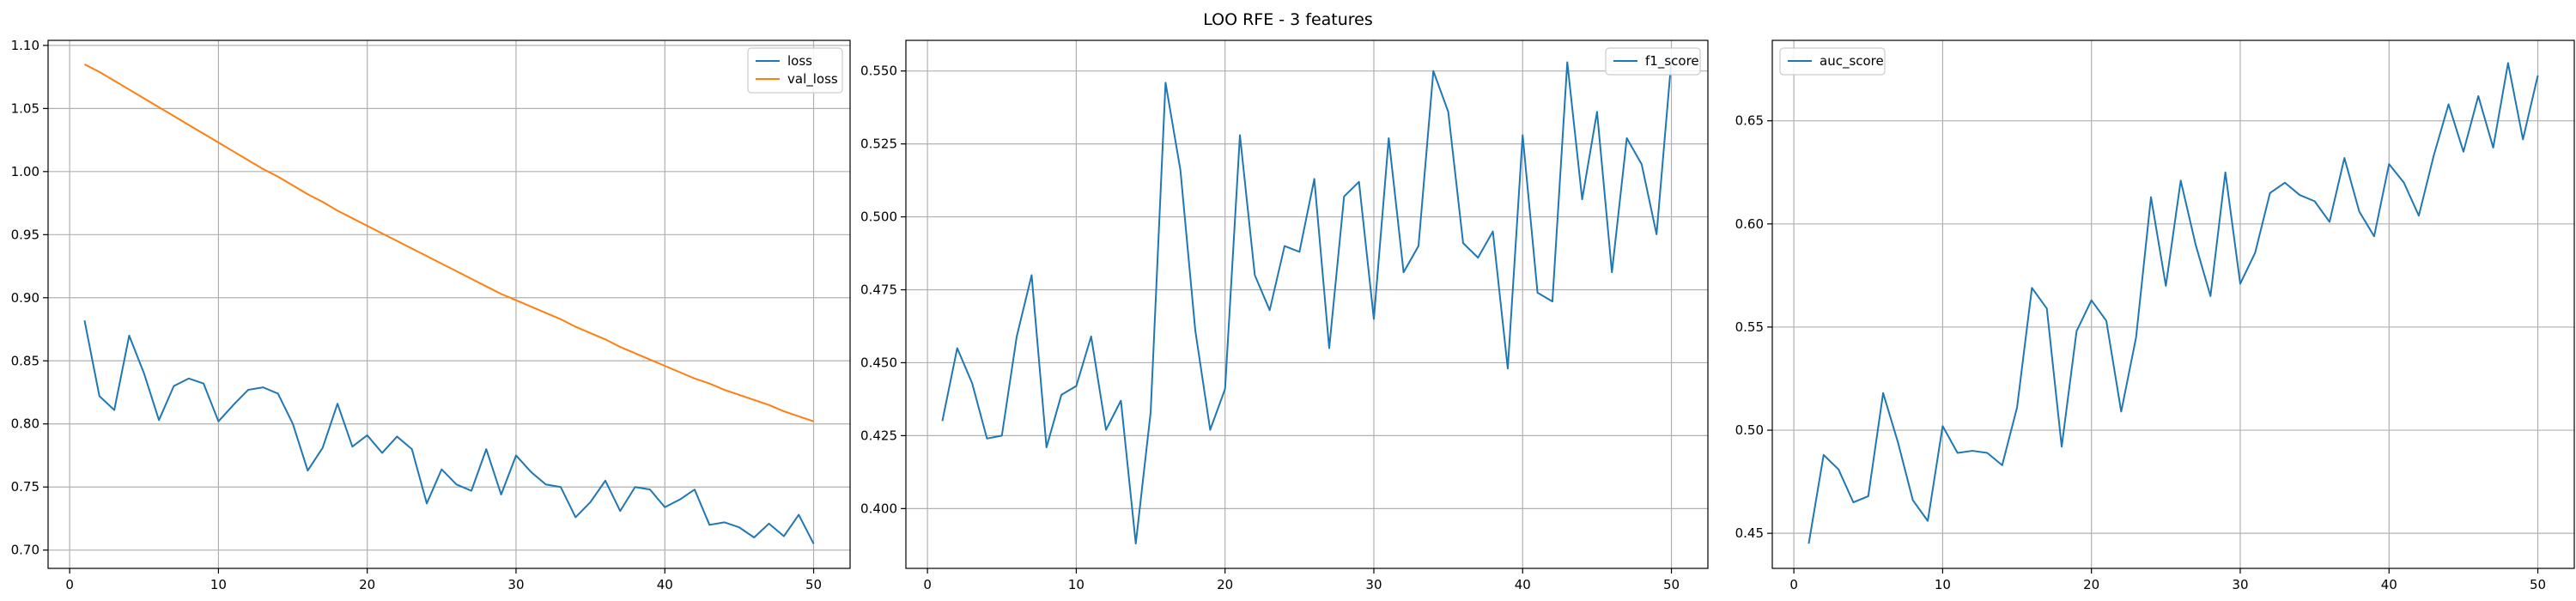  Describe the element at coordinates (25, 360) in the screenshot. I see `y-tick-label: 0.85` at that location.